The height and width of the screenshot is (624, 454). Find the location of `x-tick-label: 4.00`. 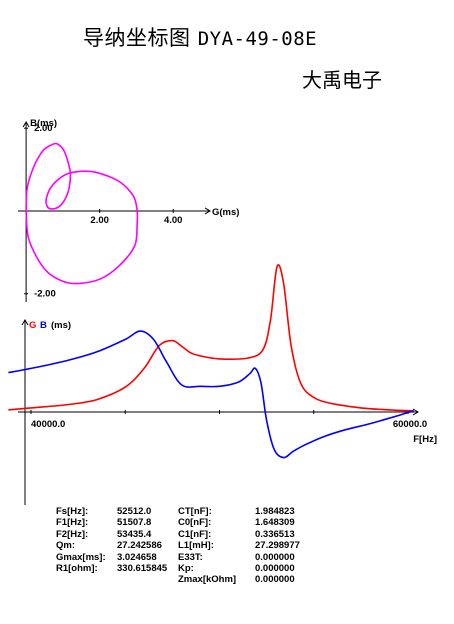

x-tick-label: 4.00 is located at coordinates (173, 220).